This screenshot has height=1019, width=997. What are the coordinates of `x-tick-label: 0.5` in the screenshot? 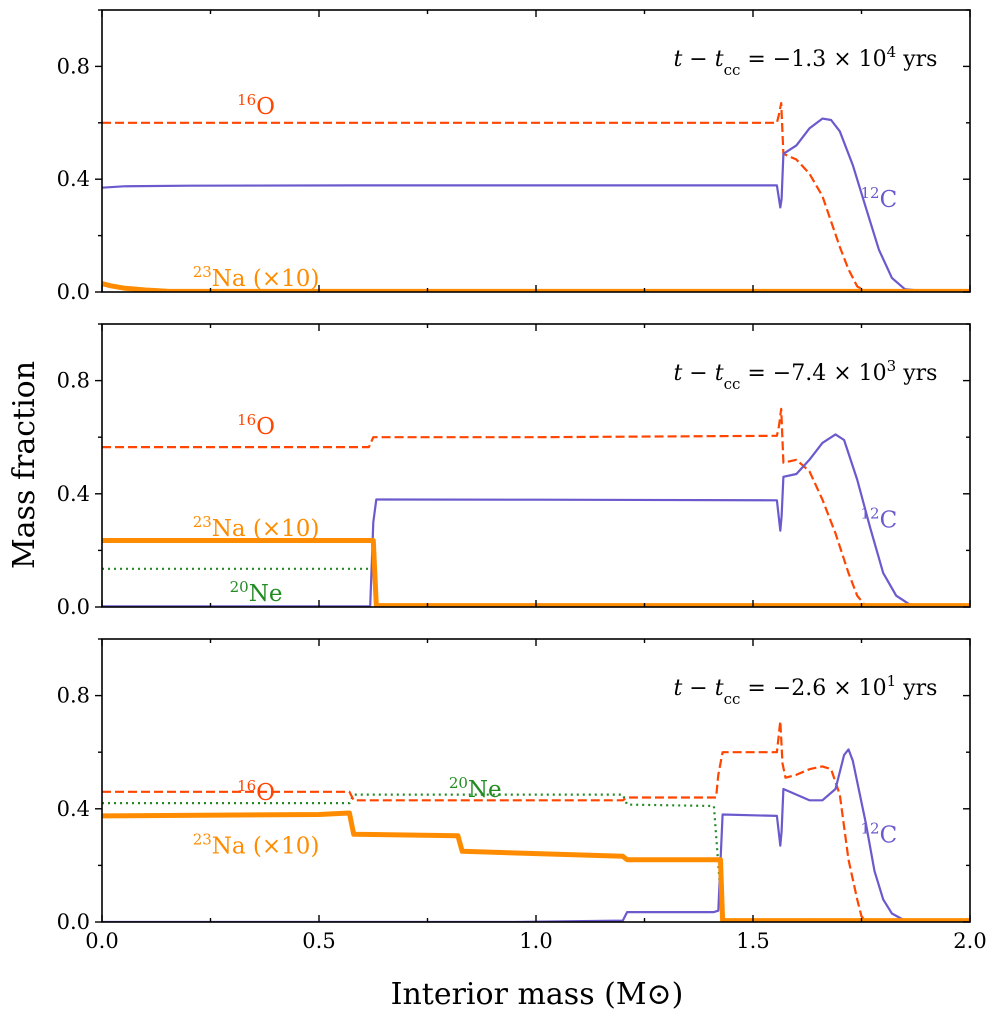 It's located at (318, 941).